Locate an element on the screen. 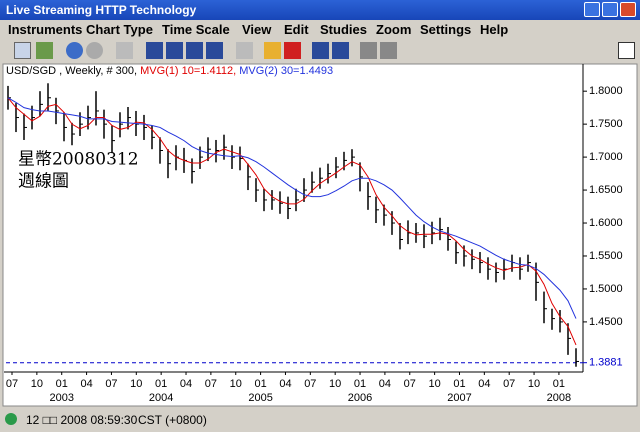  y-tick-label: 1.6500 is located at coordinates (606, 190).